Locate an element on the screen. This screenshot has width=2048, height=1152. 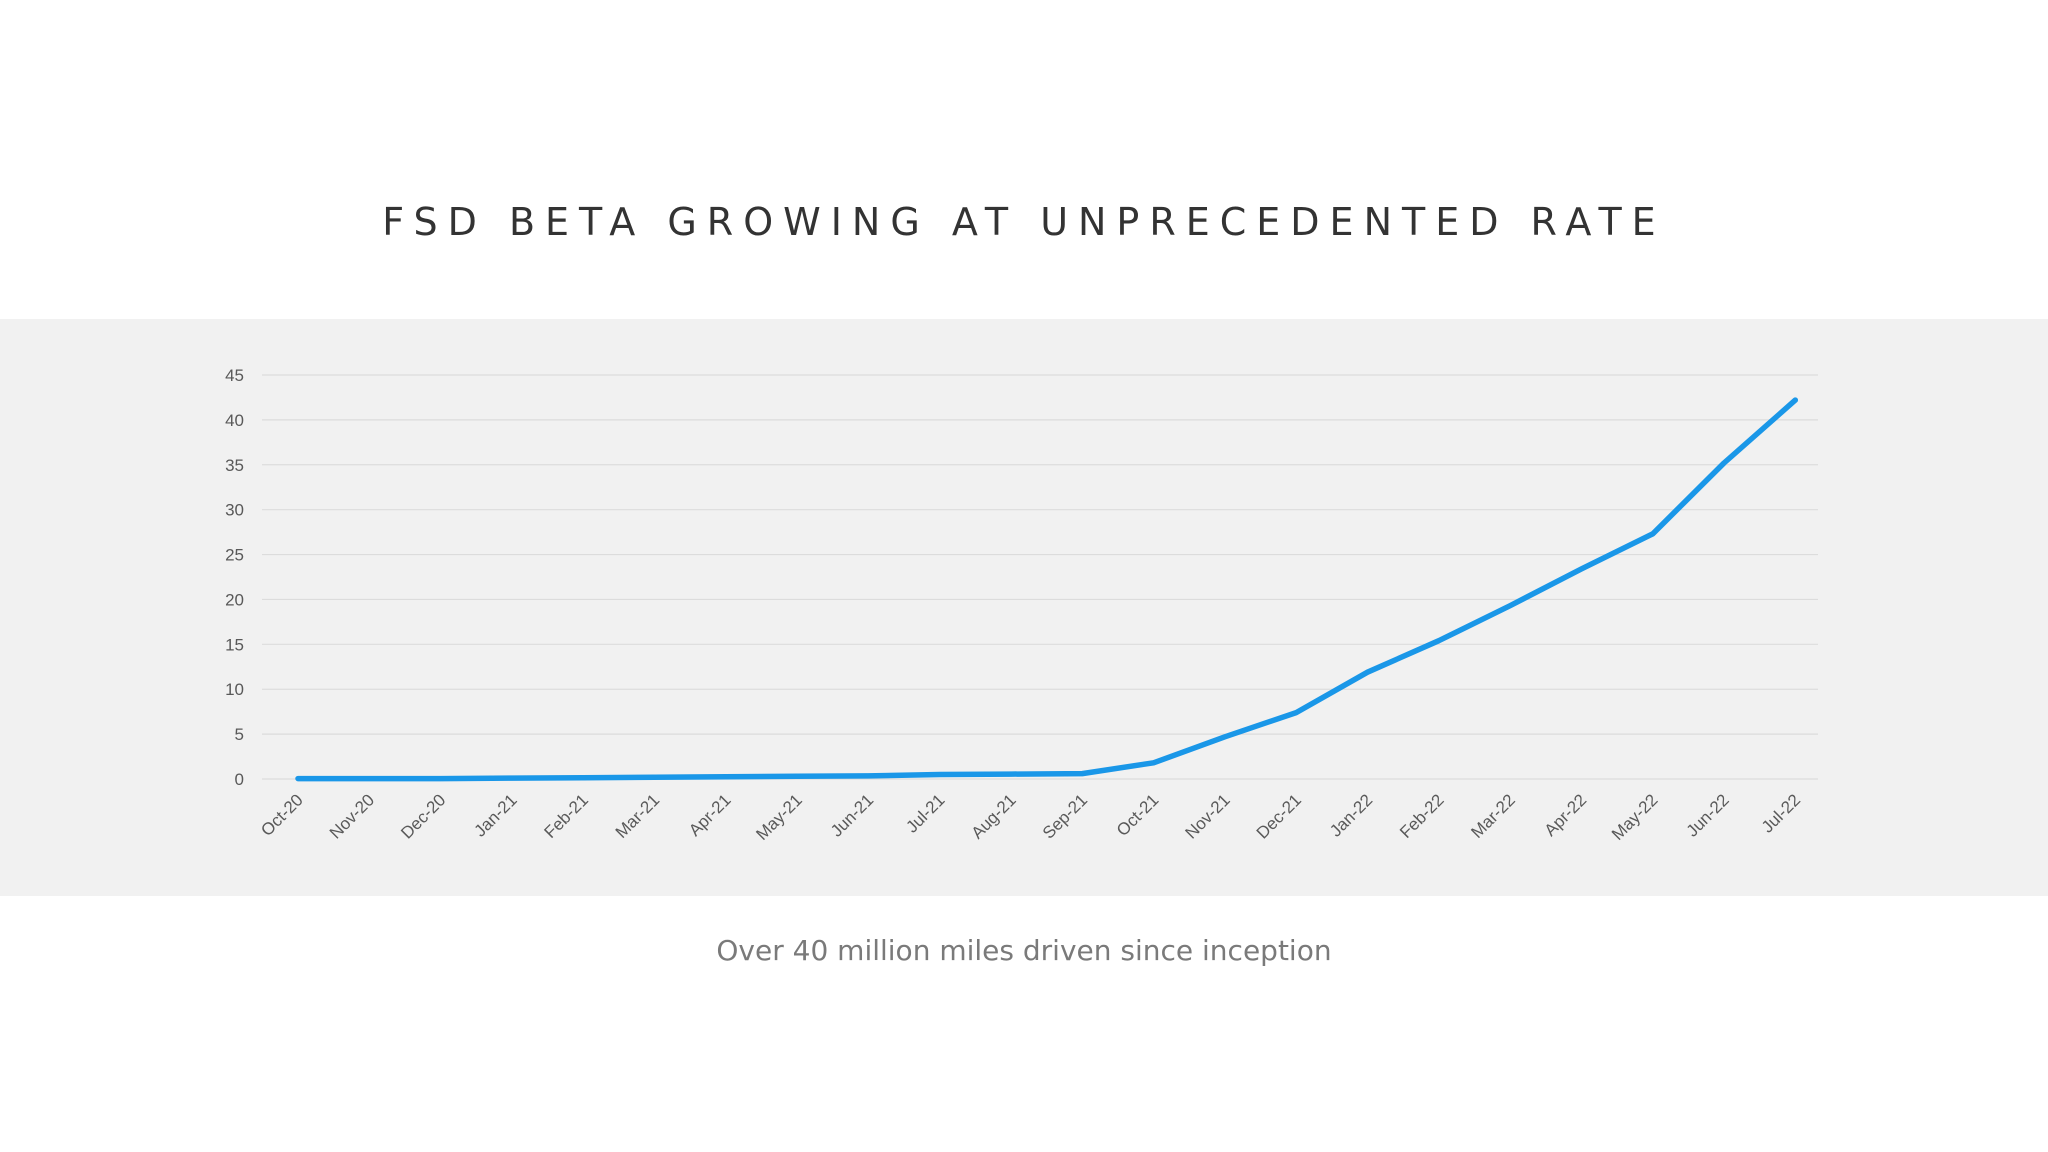
y-tick-label: 0 is located at coordinates (239, 779).